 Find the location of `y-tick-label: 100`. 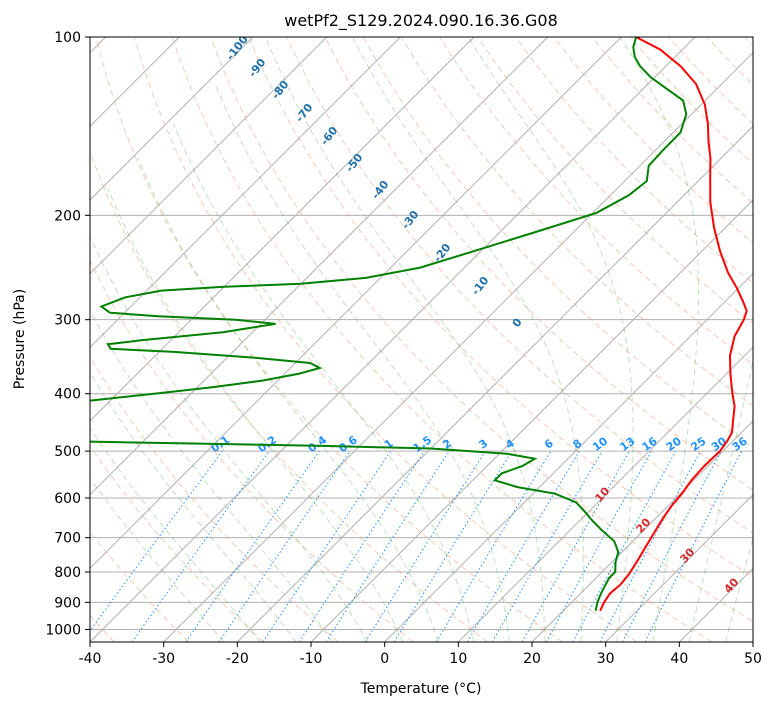

y-tick-label: 100 is located at coordinates (67, 38).